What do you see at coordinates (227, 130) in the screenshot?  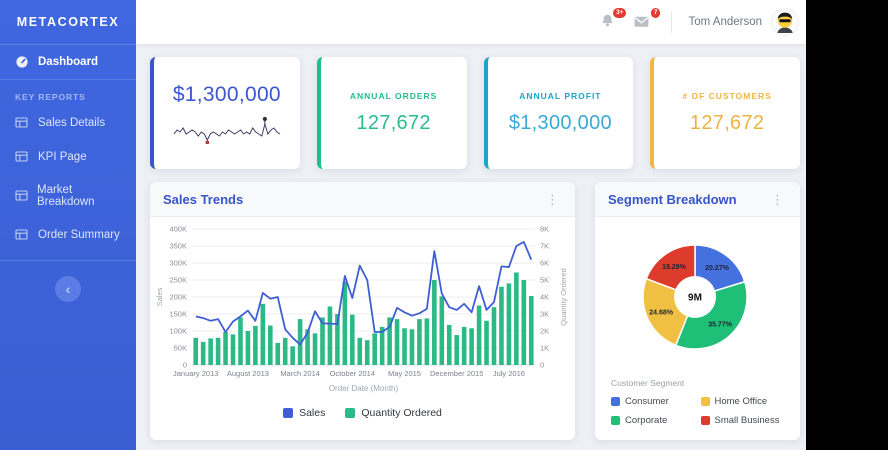 I see `sales-sparkline` at bounding box center [227, 130].